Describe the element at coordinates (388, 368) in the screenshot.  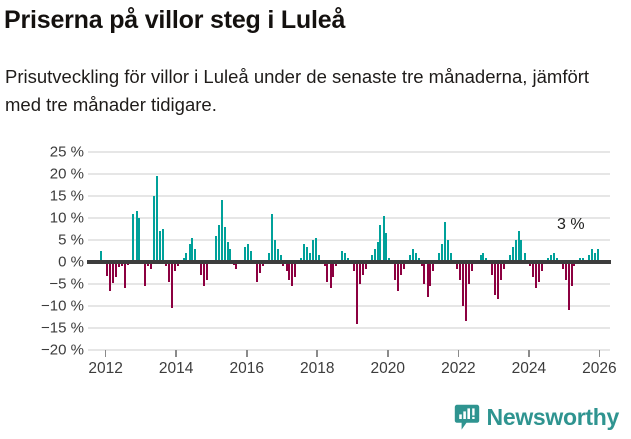
I see `x-axis-tick-label: 2020` at that location.